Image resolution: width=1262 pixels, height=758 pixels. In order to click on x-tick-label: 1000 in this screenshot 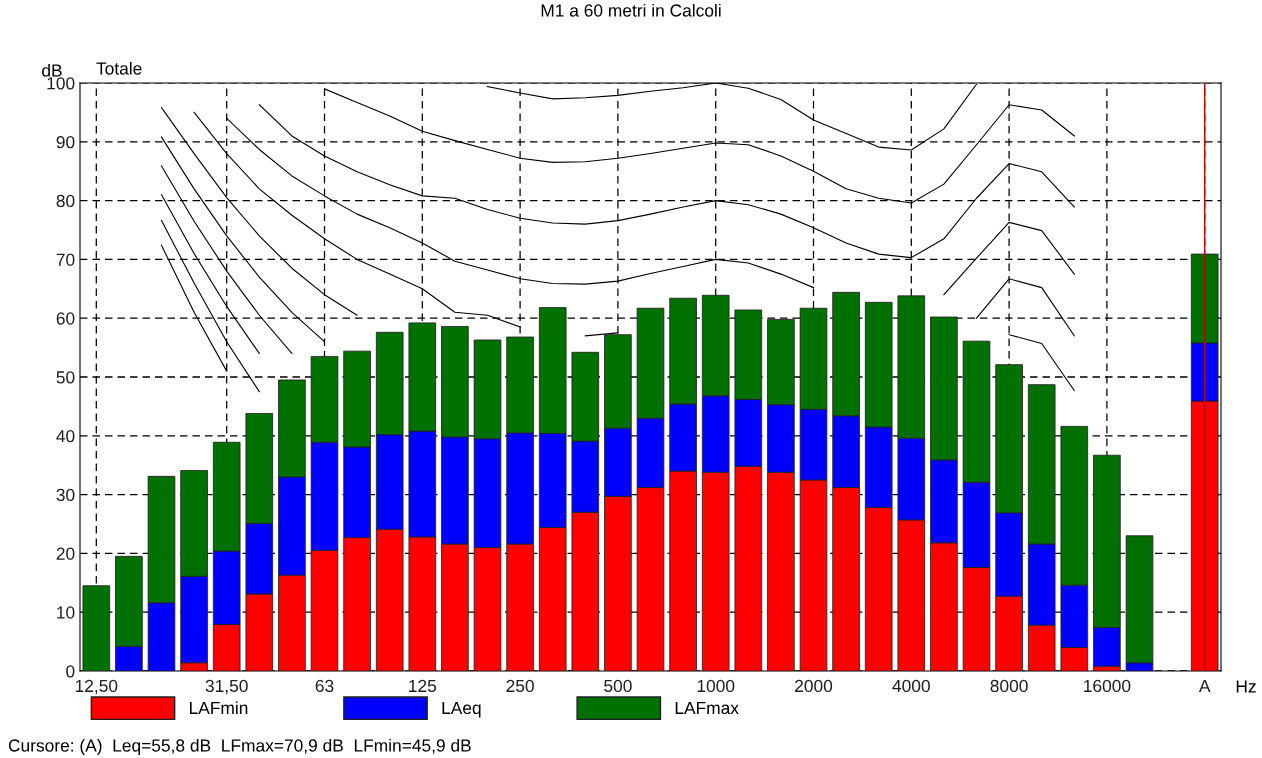, I will do `click(716, 686)`.